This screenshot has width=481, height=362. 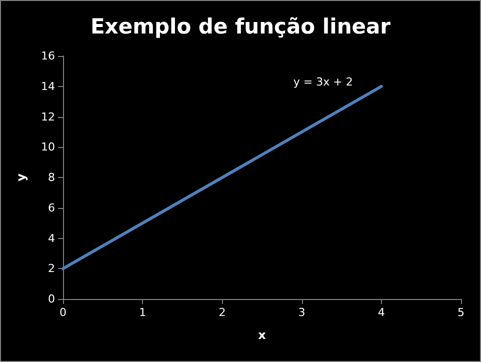 What do you see at coordinates (51, 177) in the screenshot?
I see `y-tick-label: 8` at bounding box center [51, 177].